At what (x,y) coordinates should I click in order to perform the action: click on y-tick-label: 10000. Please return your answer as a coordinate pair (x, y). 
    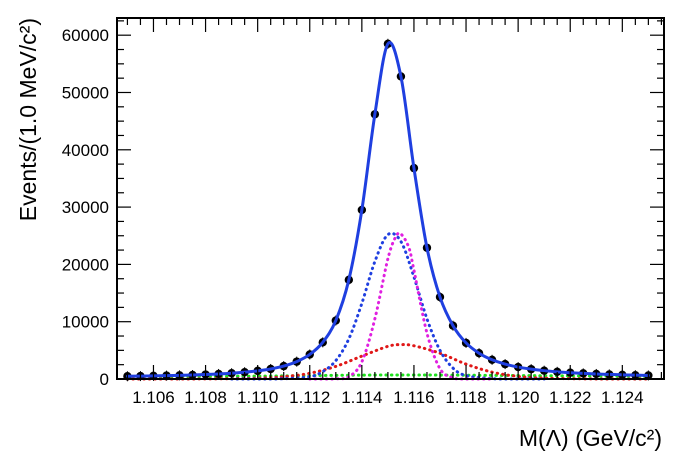
    Looking at the image, I should click on (85, 322).